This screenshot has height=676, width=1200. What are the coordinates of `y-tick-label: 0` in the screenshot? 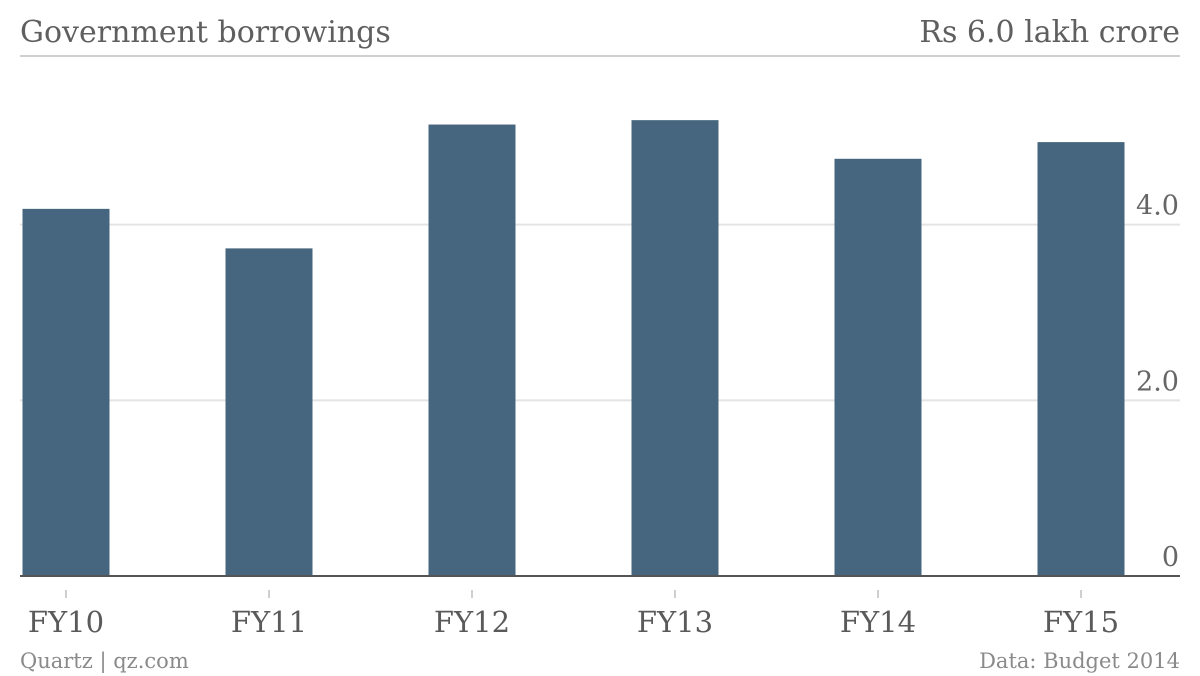 It's located at (1170, 557).